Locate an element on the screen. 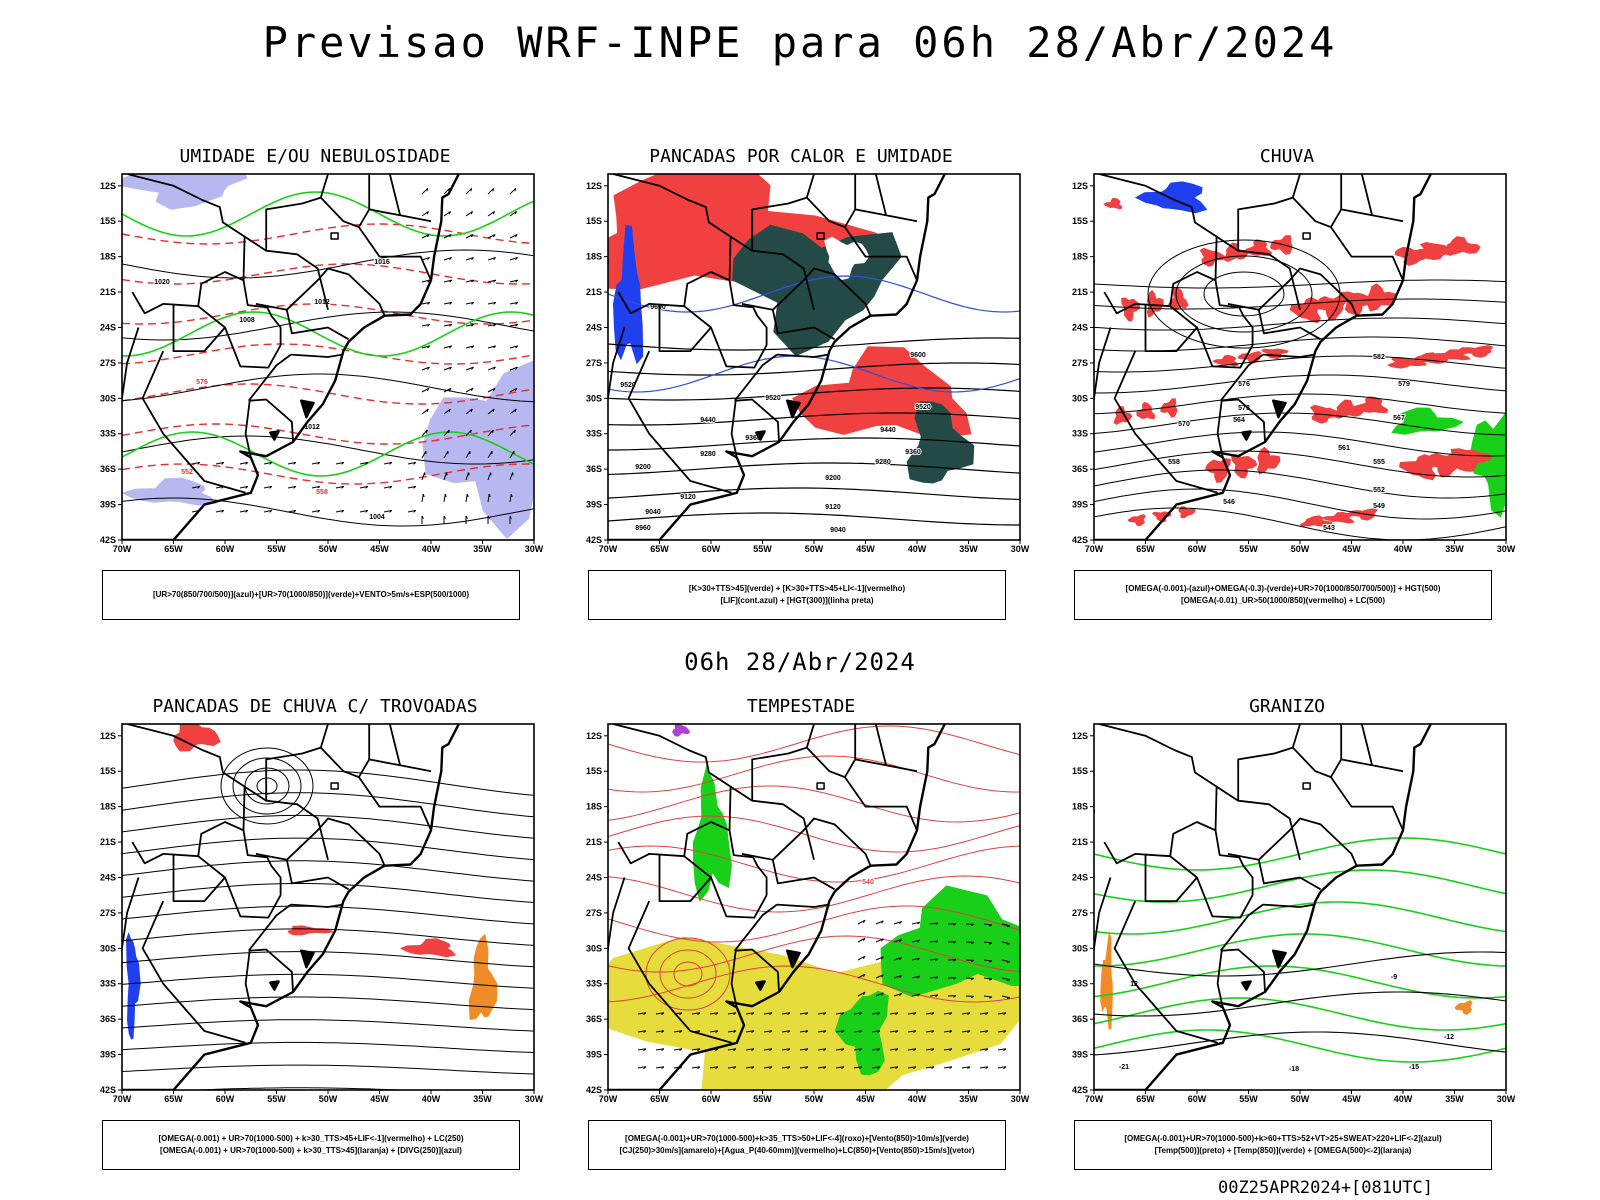 This screenshot has width=1600, height=1200. run-identifier: 00Z25APR2024+[081UTC] is located at coordinates (1325, 1188).